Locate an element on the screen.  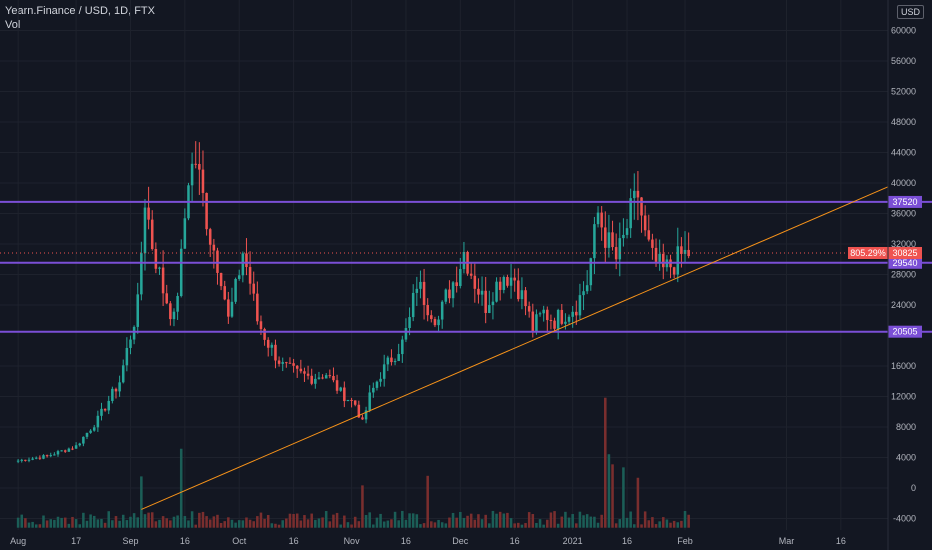
time-tick-label: 17 is located at coordinates (76, 541).